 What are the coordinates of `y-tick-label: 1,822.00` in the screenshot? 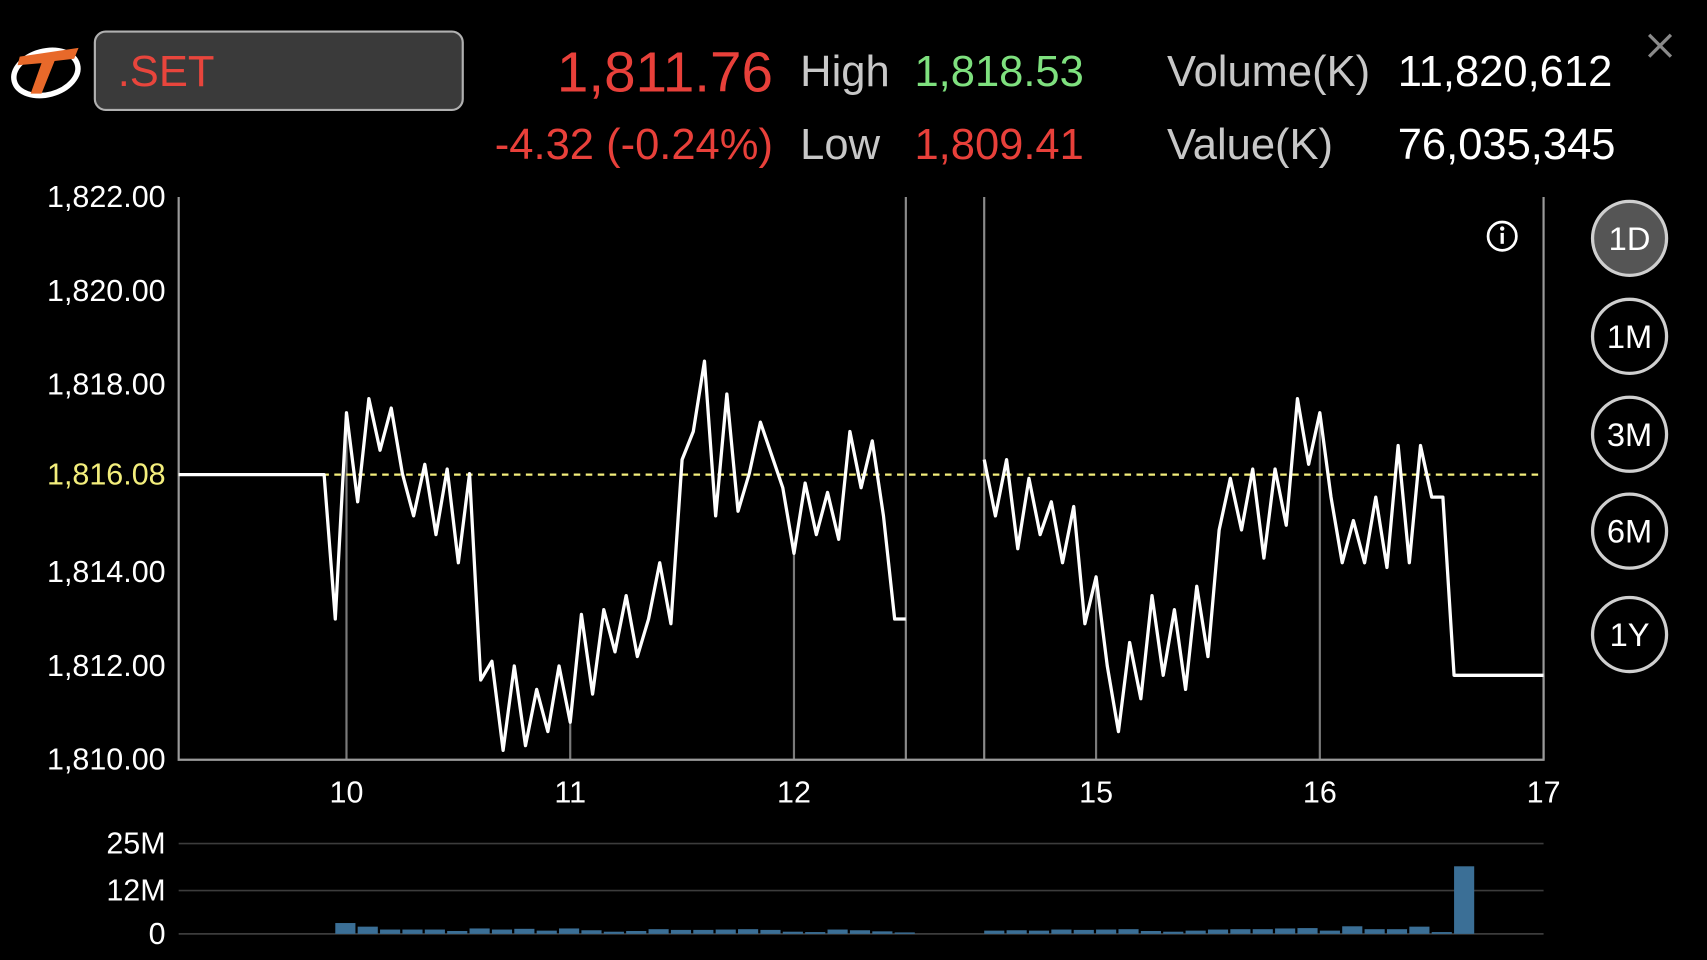 It's located at (106, 197).